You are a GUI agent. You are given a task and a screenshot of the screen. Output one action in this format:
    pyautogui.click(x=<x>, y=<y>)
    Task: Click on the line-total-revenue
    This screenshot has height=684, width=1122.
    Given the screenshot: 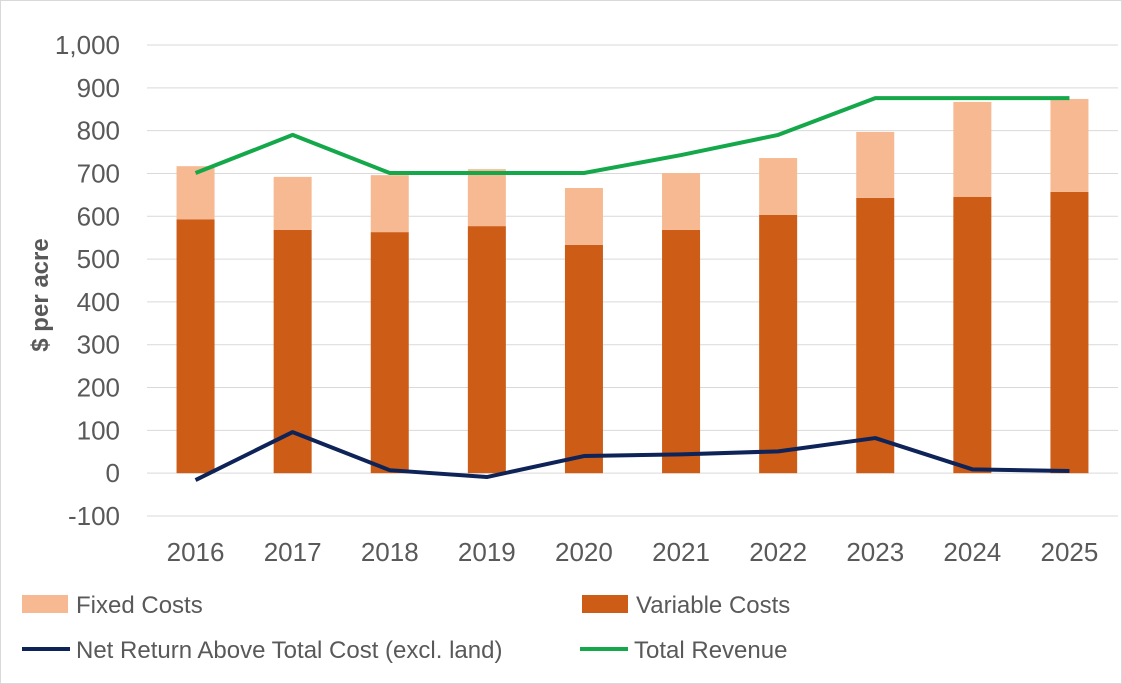 What is the action you would take?
    pyautogui.click(x=632, y=136)
    